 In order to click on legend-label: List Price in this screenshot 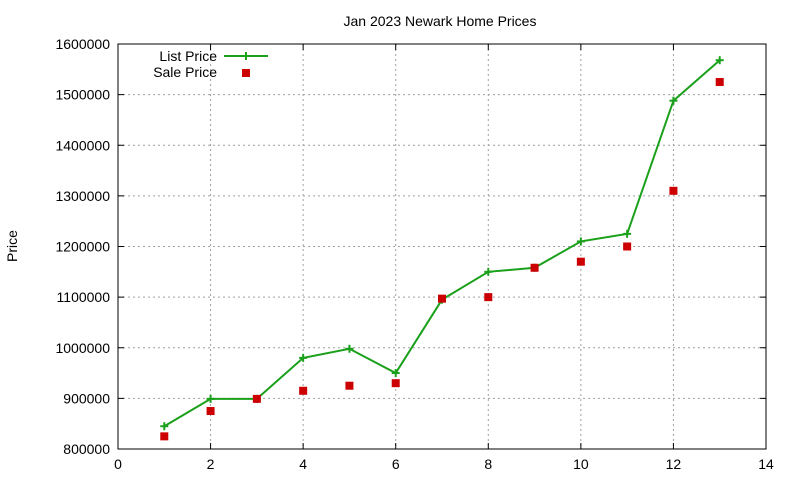, I will do `click(188, 56)`.